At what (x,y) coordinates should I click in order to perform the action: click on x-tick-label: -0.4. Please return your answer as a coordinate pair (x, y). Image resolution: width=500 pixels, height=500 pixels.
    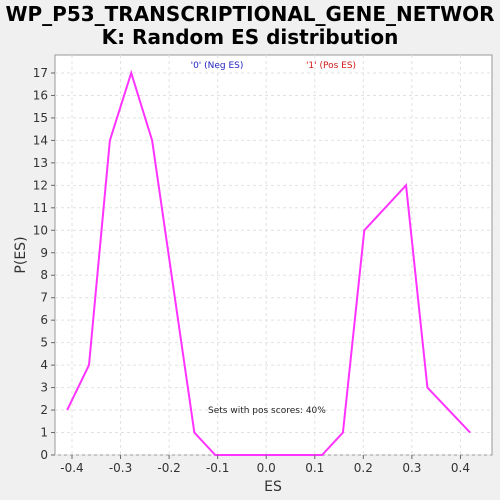
    Looking at the image, I should click on (71, 468).